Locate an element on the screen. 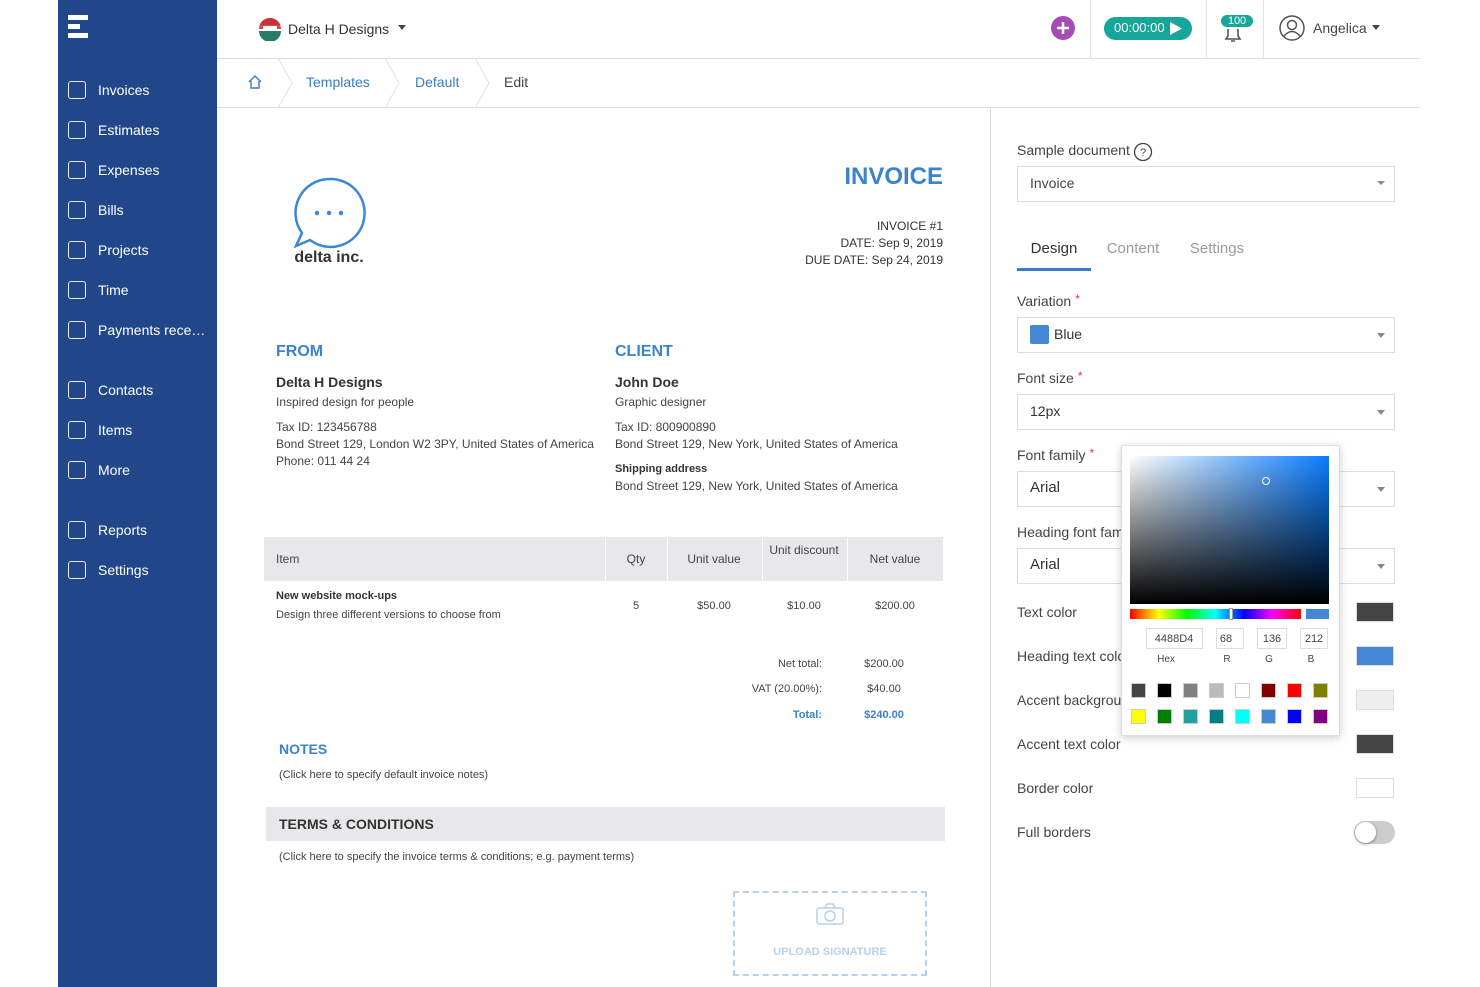 Image resolution: width=1480 pixels, height=987 pixels. field-label: Heading font family is located at coordinates (1077, 532).